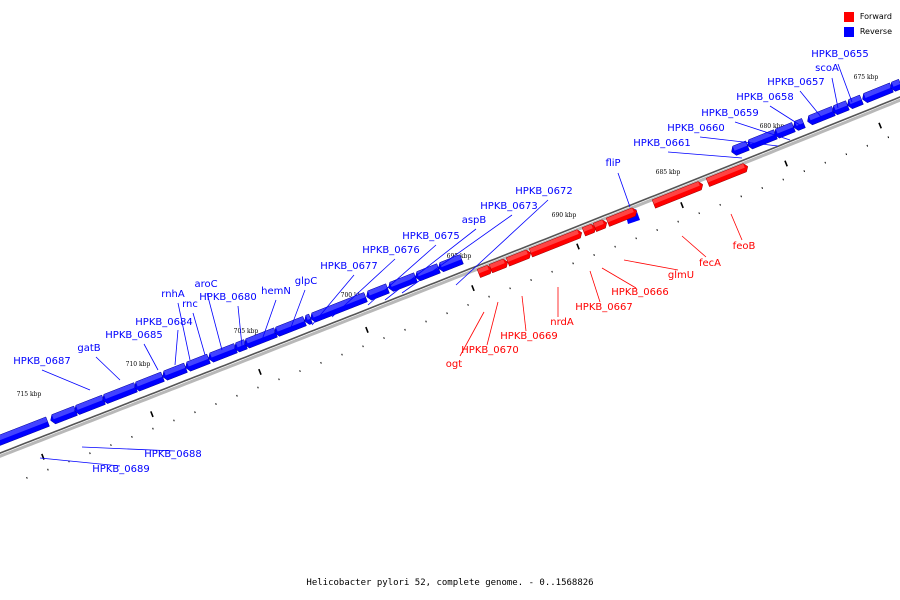 This screenshot has height=600, width=900. Describe the element at coordinates (695, 128) in the screenshot. I see `gene-label: HPKB_0660` at that location.